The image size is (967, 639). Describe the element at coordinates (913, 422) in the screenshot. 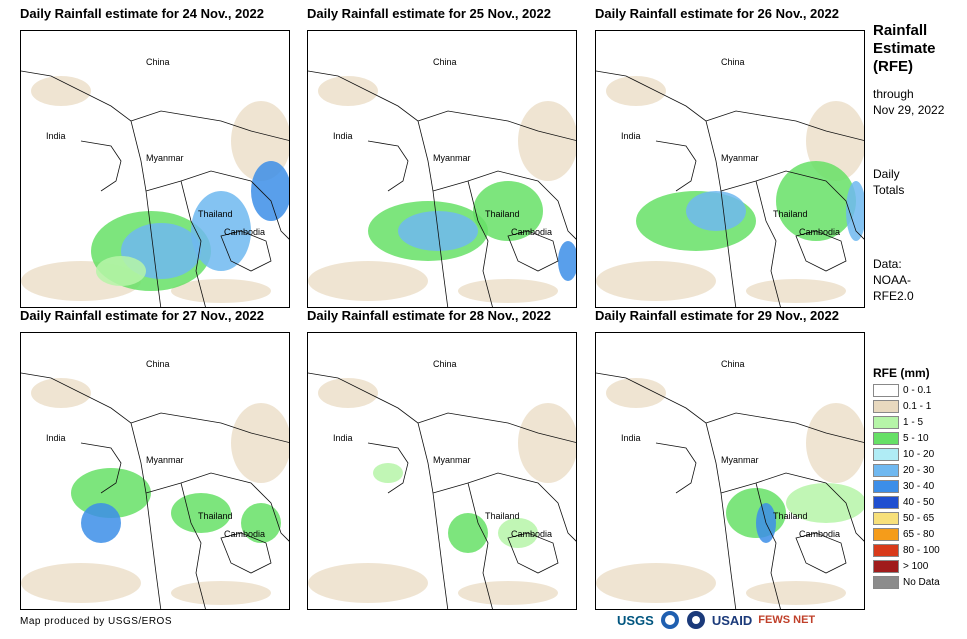

I see `legend-label: 1 - 5` at that location.